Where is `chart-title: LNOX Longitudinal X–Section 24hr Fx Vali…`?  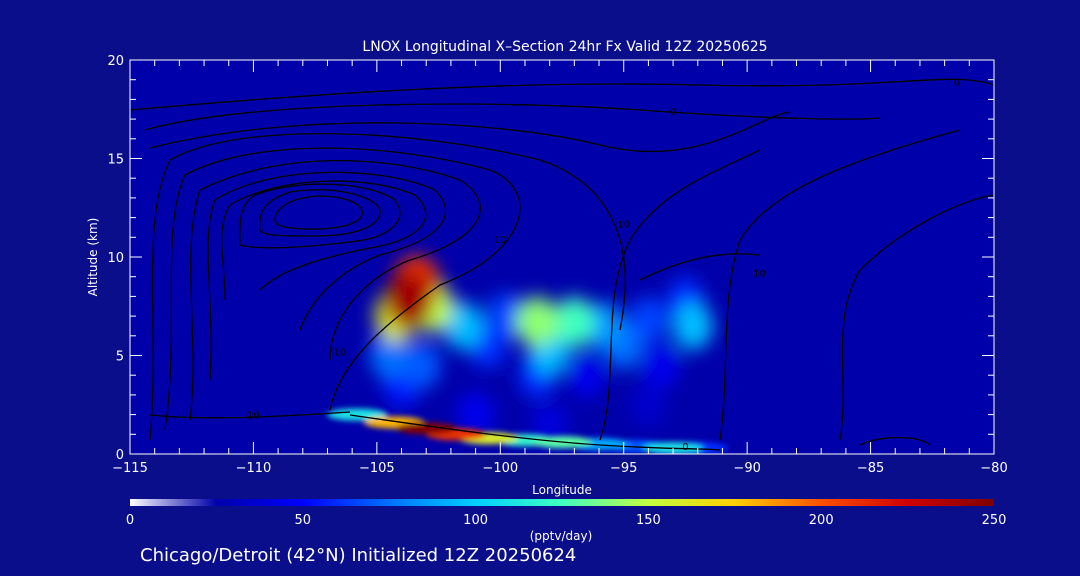
chart-title: LNOX Longitudinal X–Section 24hr Fx Vali… is located at coordinates (564, 47).